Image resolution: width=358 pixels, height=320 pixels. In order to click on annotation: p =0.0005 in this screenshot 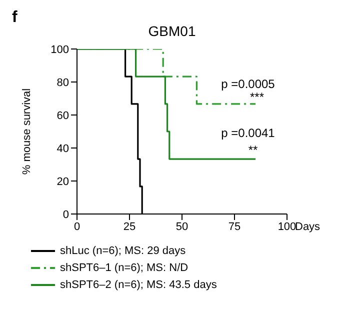, I will do `click(248, 84)`.